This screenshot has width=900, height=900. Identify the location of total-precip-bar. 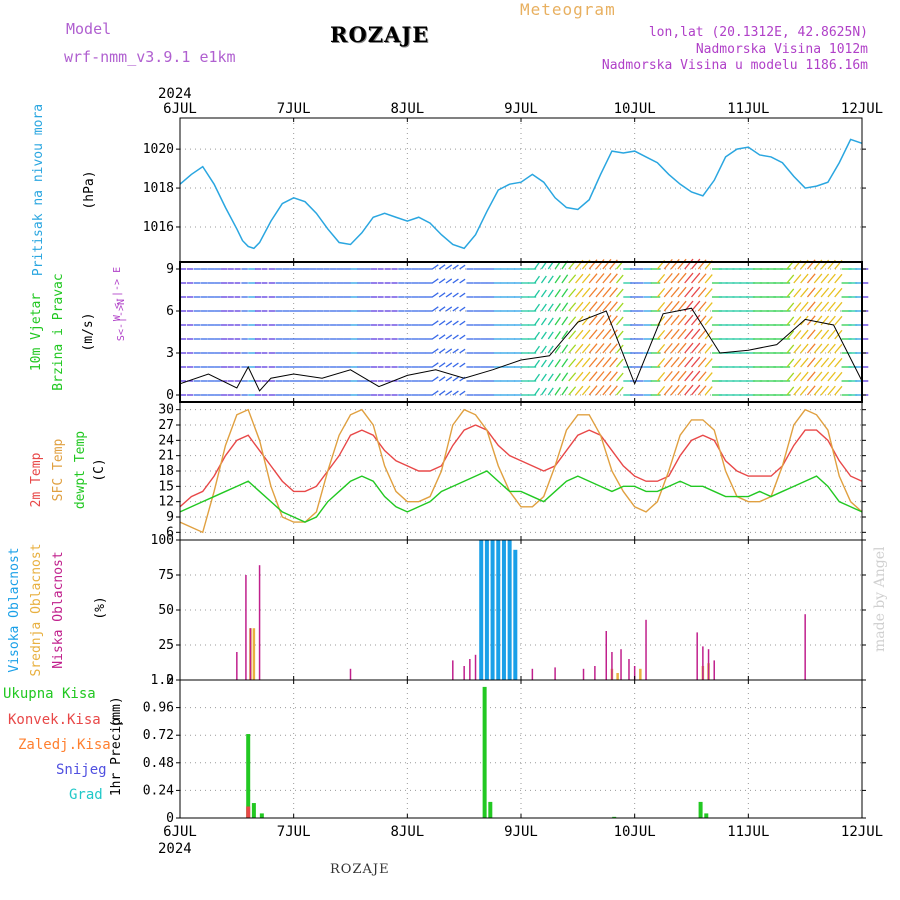
(706, 815).